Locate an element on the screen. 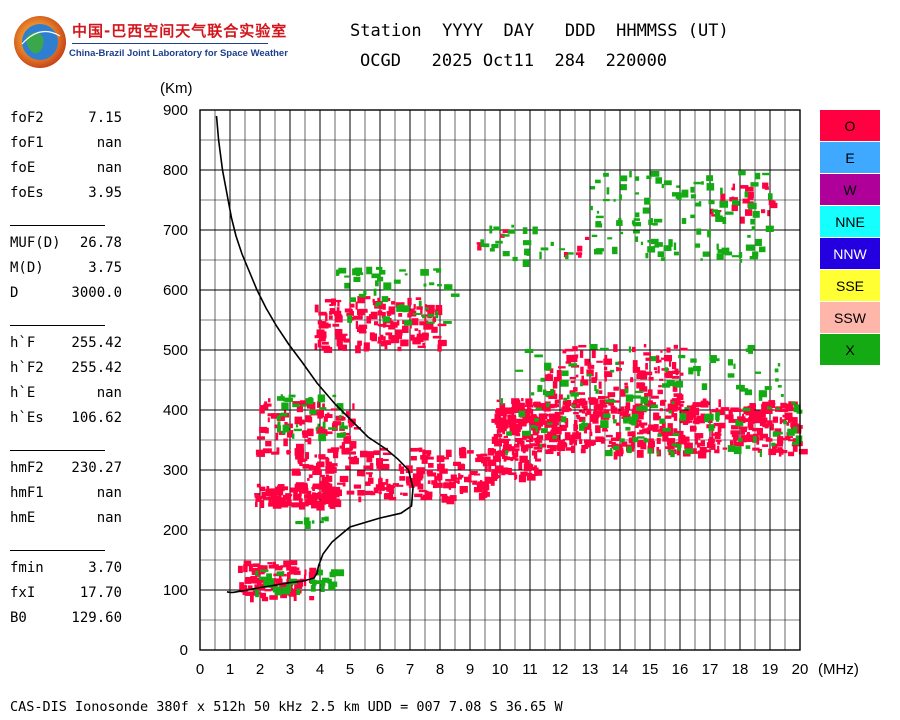 The width and height of the screenshot is (900, 720). legend-item-nne: NNE is located at coordinates (850, 221).